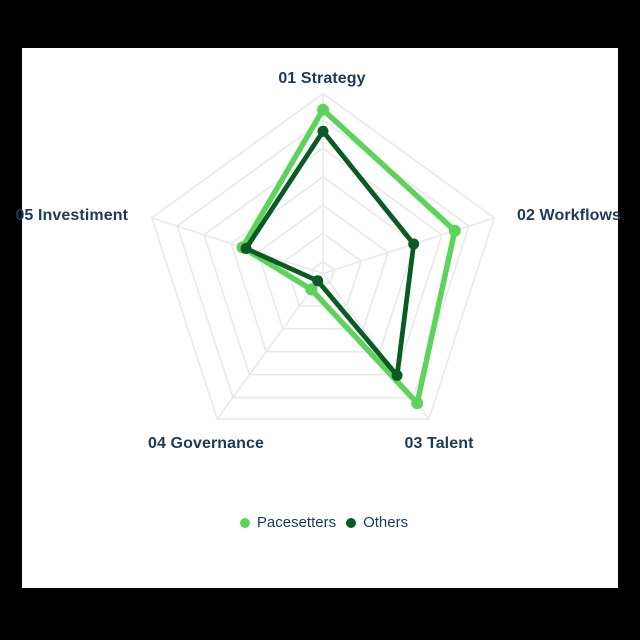  I want to click on legend: Pacesetters Others, so click(320, 522).